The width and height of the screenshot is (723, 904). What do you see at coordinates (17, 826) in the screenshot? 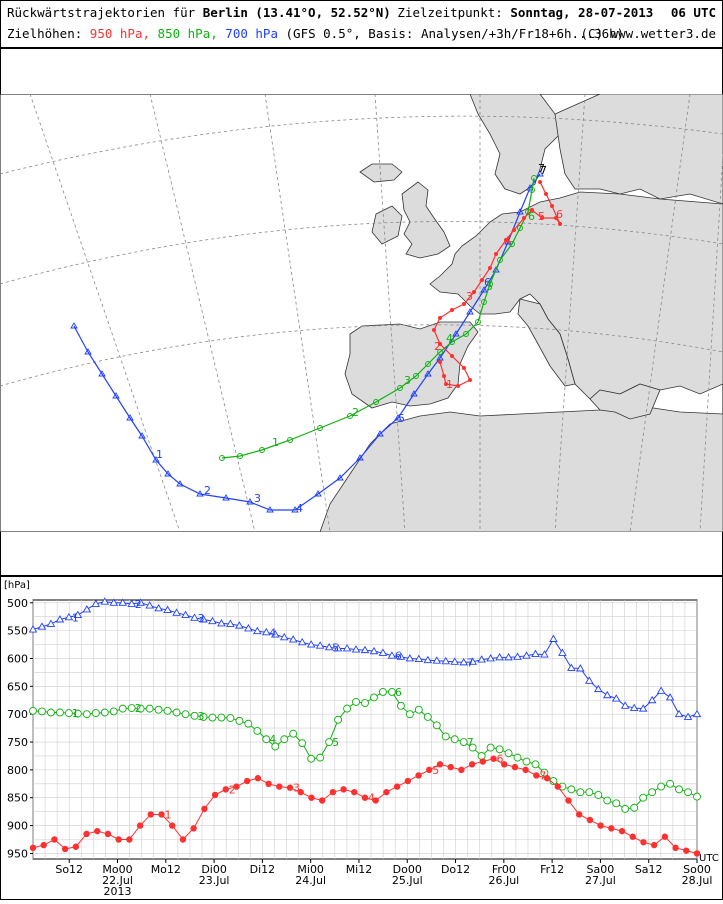
I see `y-tick-label: 900` at bounding box center [17, 826].